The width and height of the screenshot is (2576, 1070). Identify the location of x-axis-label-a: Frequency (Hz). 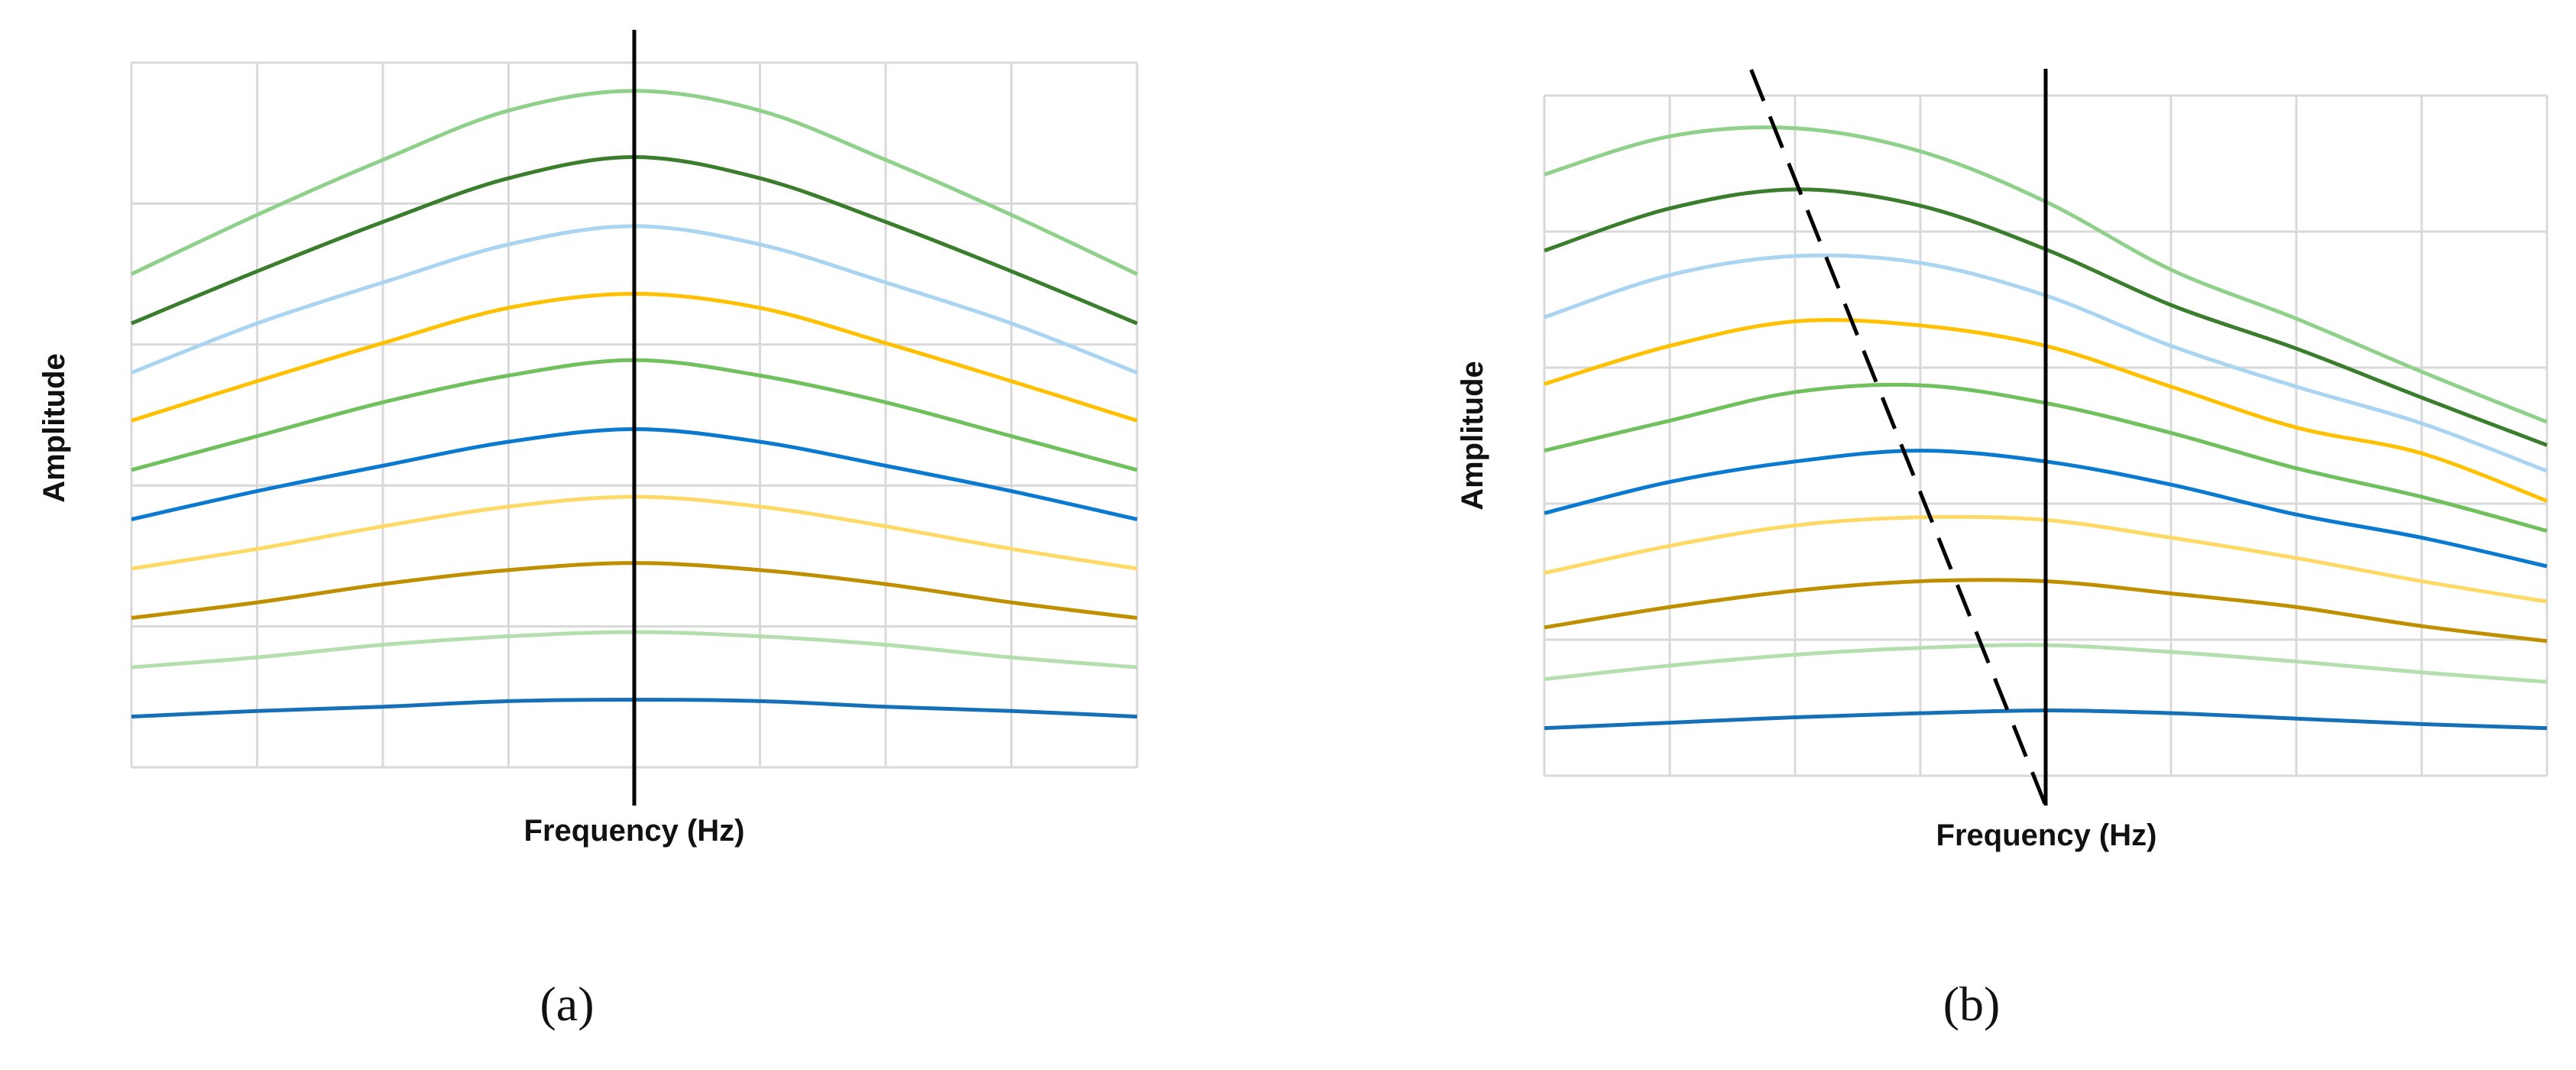
(634, 831).